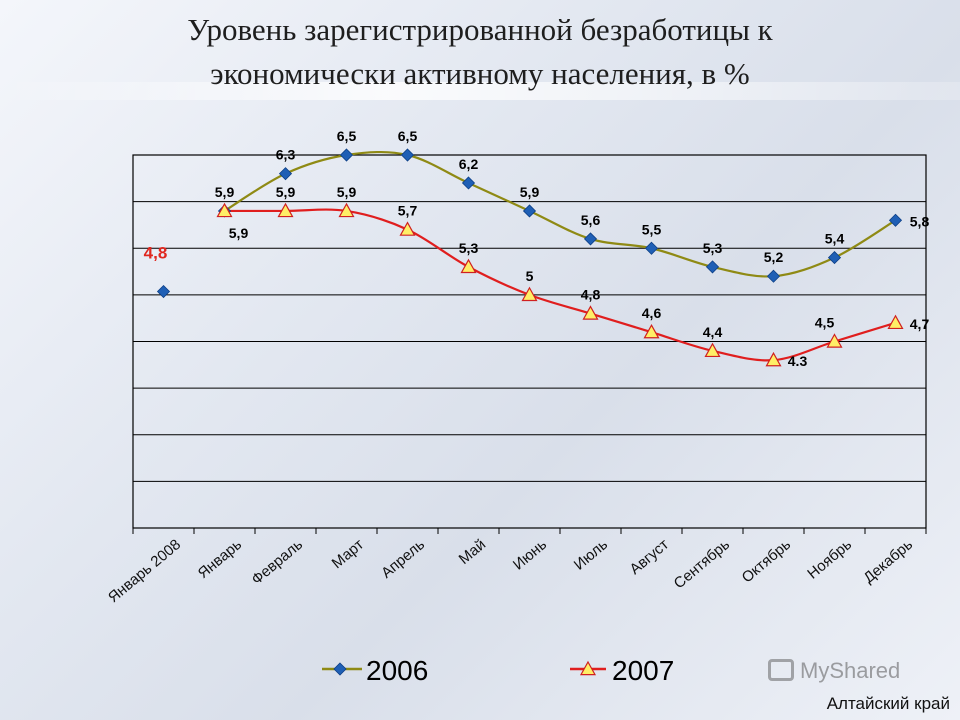 The width and height of the screenshot is (960, 720). What do you see at coordinates (652, 313) in the screenshot?
I see `series-2007-data-label: 4,6` at bounding box center [652, 313].